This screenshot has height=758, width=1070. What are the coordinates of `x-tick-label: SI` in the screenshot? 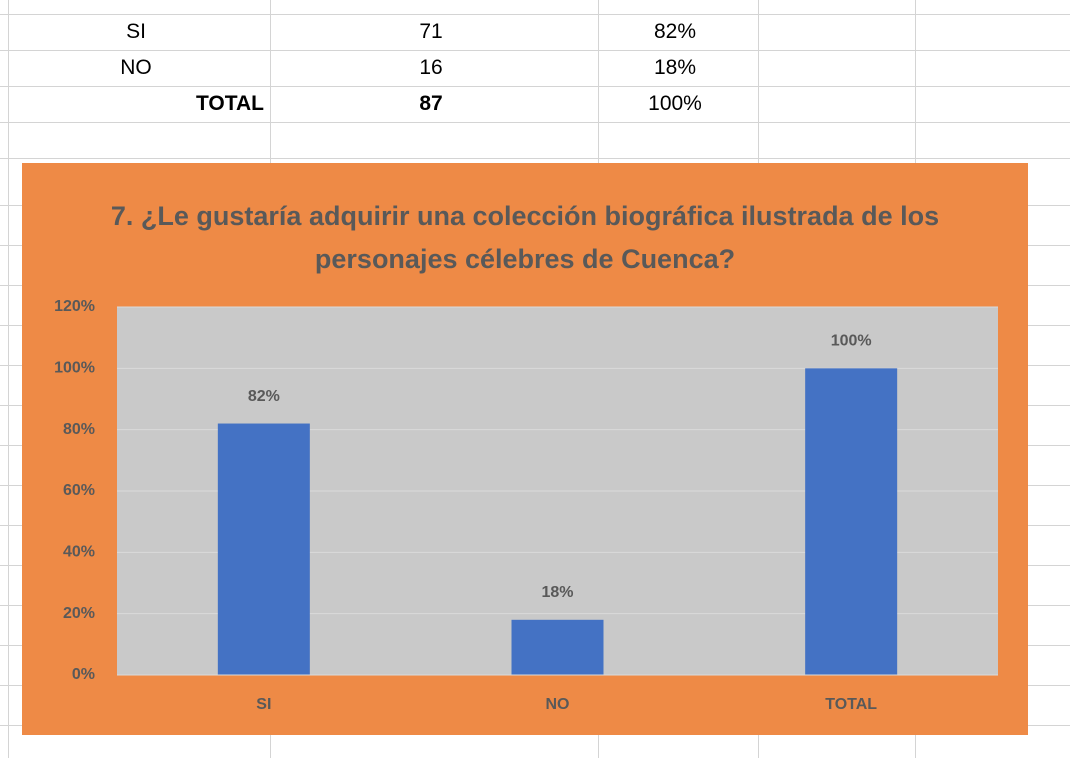 It's located at (263, 704).